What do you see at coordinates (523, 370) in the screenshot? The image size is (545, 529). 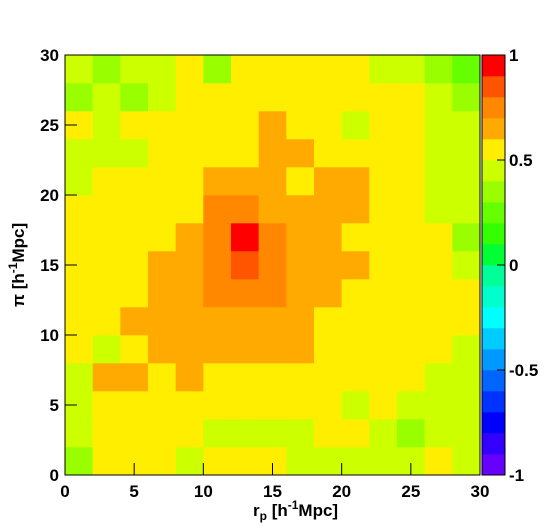 I see `z-tick-label: -0.5` at bounding box center [523, 370].